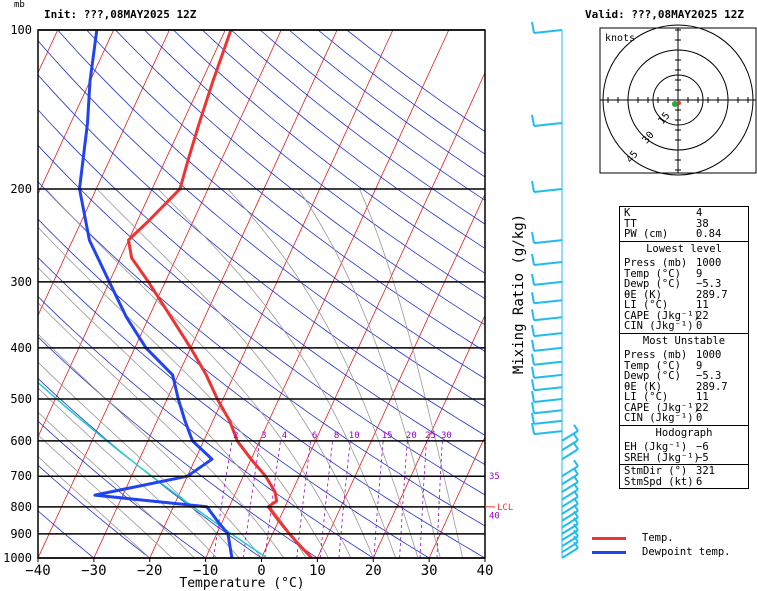  What do you see at coordinates (684, 397) in the screenshot?
I see `most-unstable-row: LI (°C) 11` at bounding box center [684, 397].